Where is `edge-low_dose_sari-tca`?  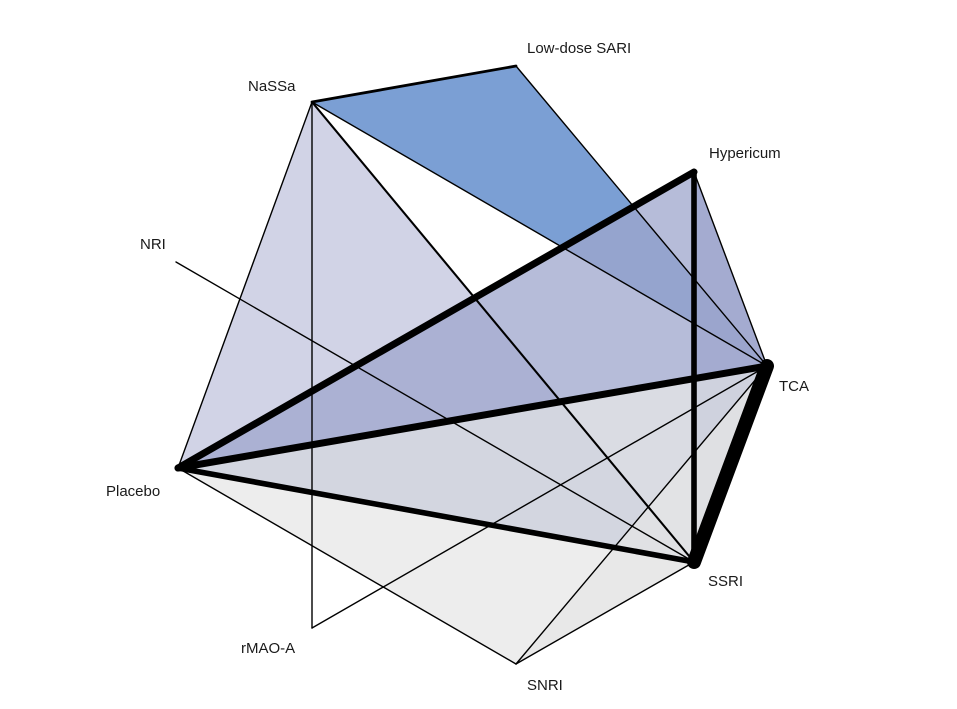
edge-low_dose_sari-tca is located at coordinates (641, 216).